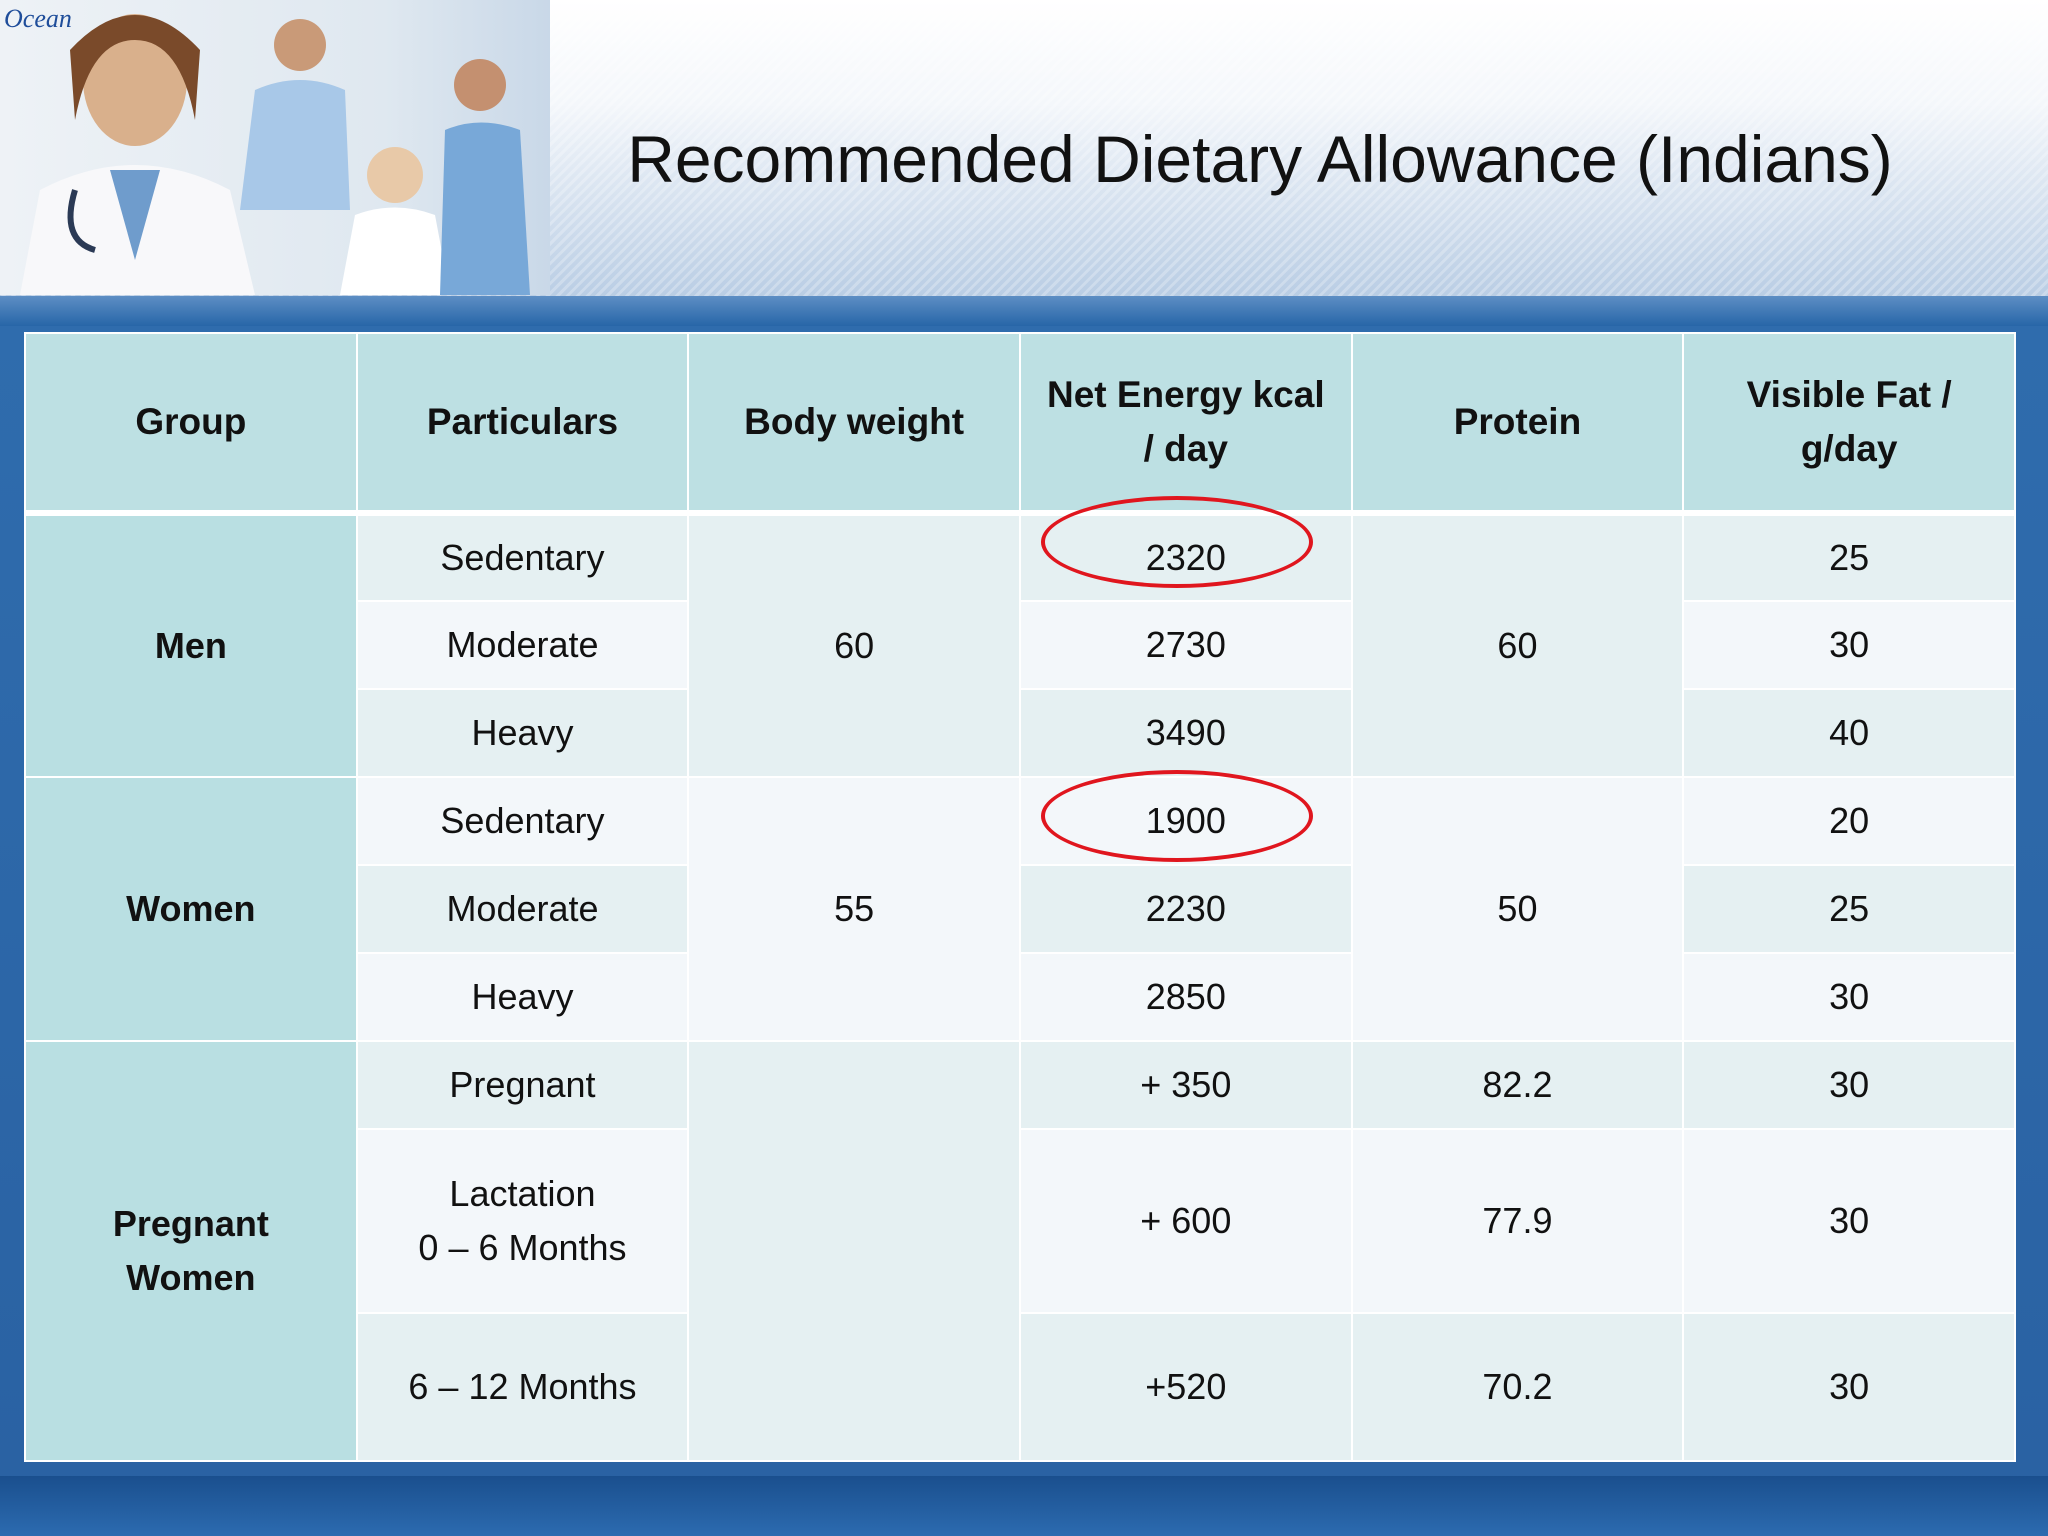  What do you see at coordinates (854, 909) in the screenshot?
I see `body-weight-cell: 55` at bounding box center [854, 909].